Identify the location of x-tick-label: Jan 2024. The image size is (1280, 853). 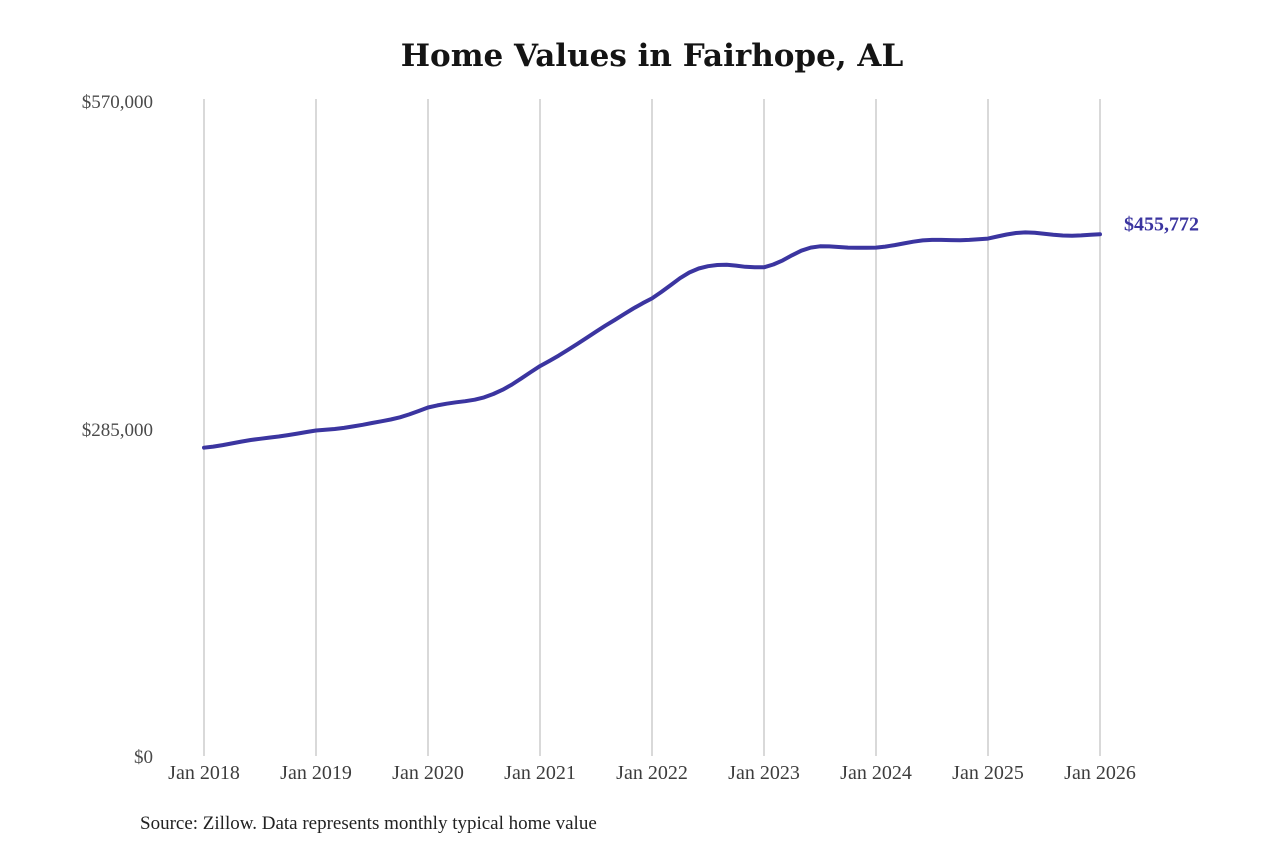
(876, 773).